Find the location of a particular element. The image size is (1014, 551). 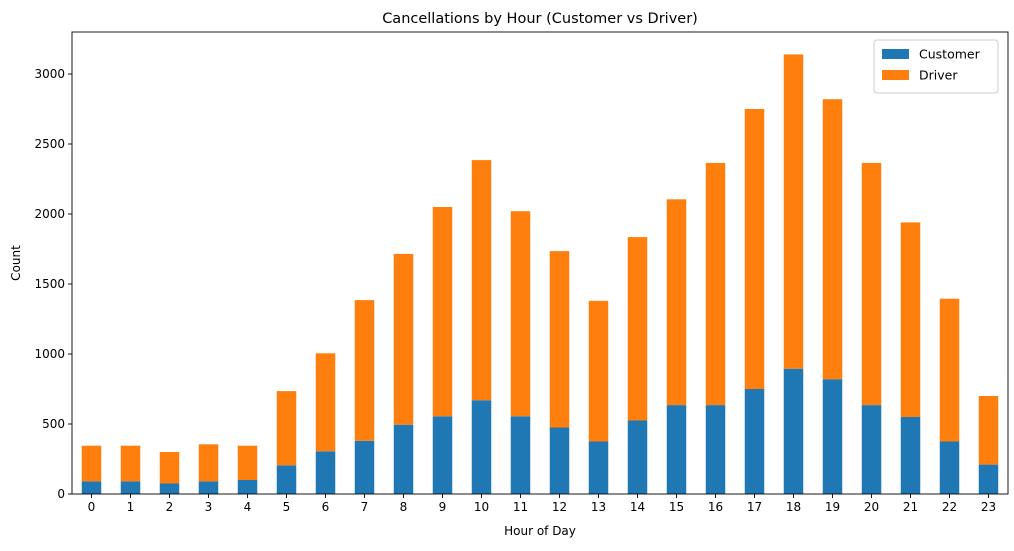

y-tick-label: 0 is located at coordinates (61, 494).